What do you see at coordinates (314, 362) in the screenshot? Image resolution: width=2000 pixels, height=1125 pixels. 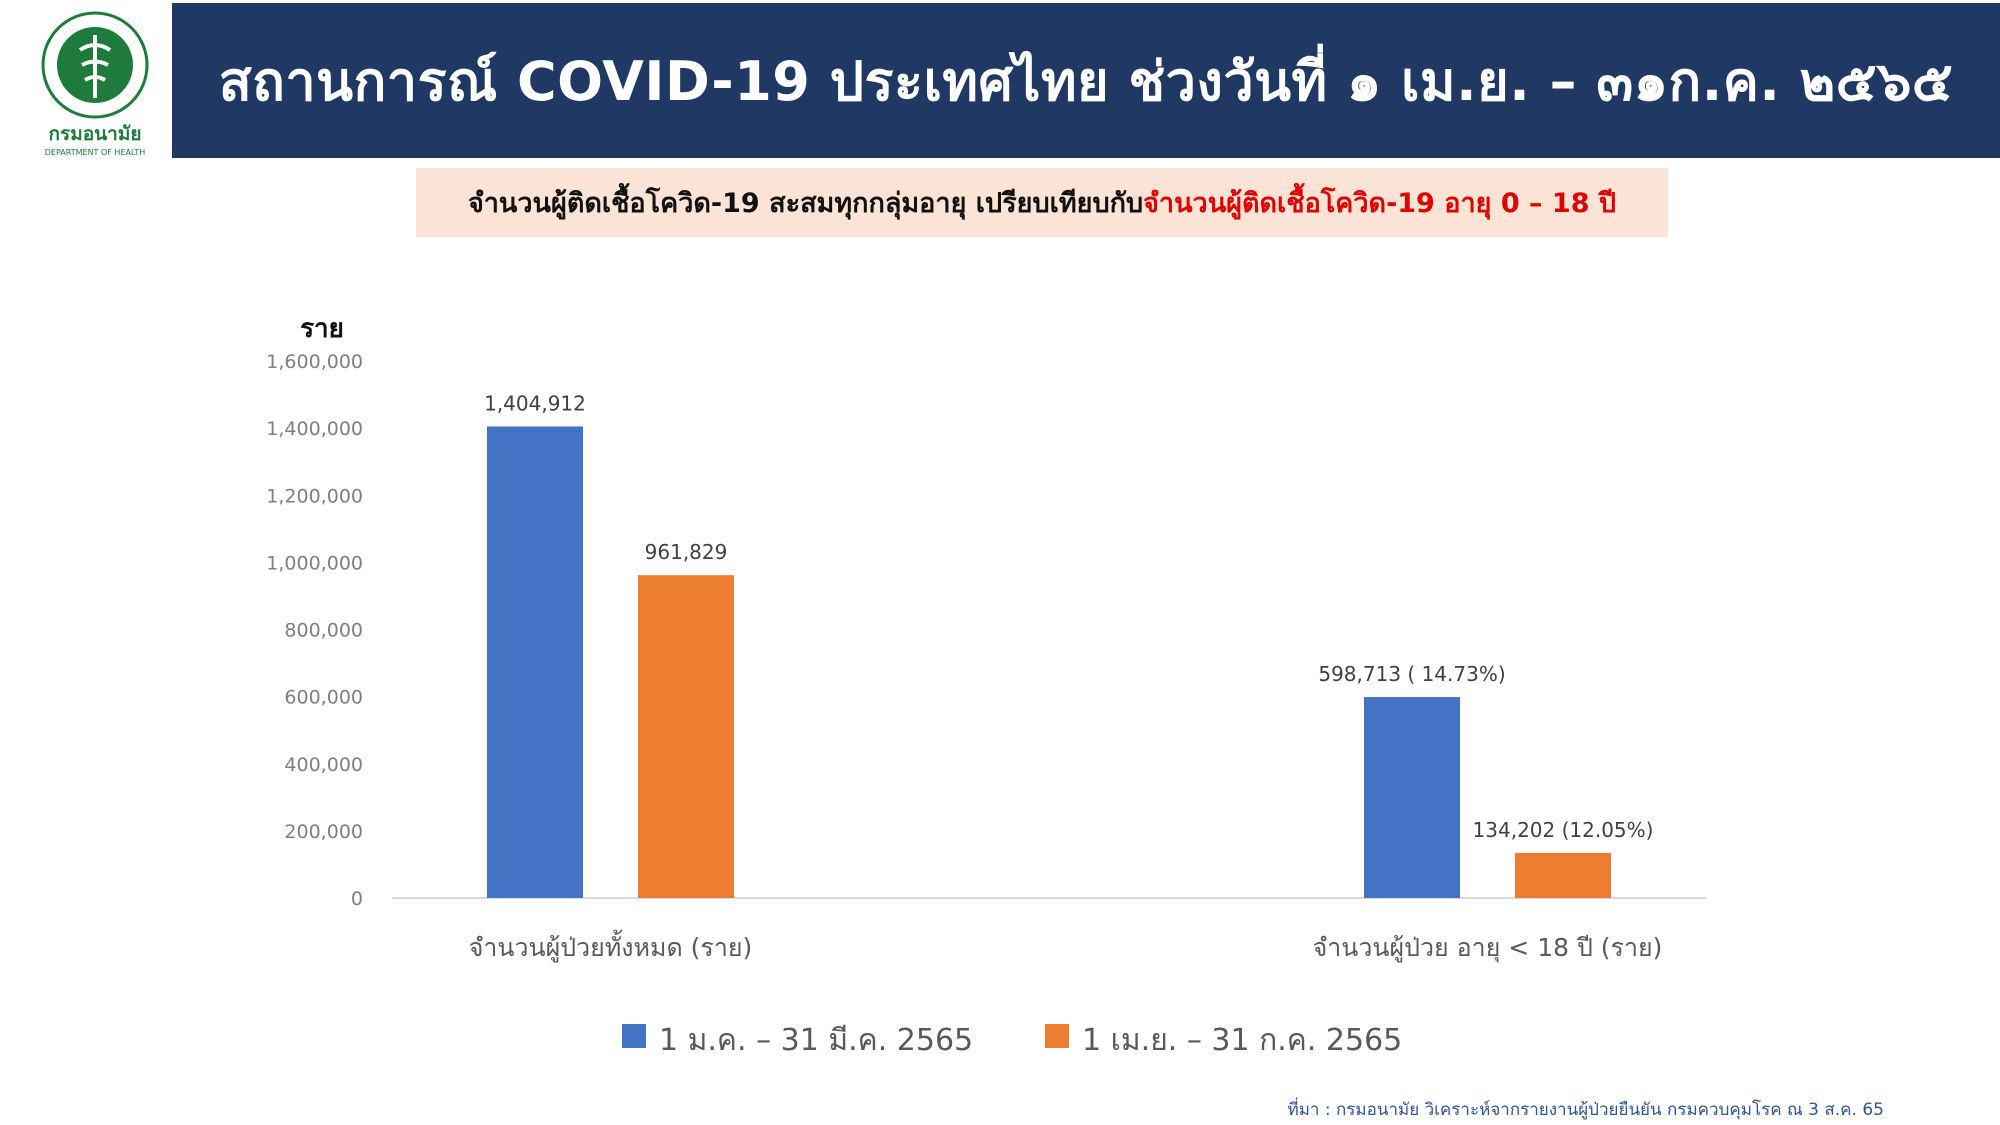 I see `y-tick-label: 1,600,000` at bounding box center [314, 362].